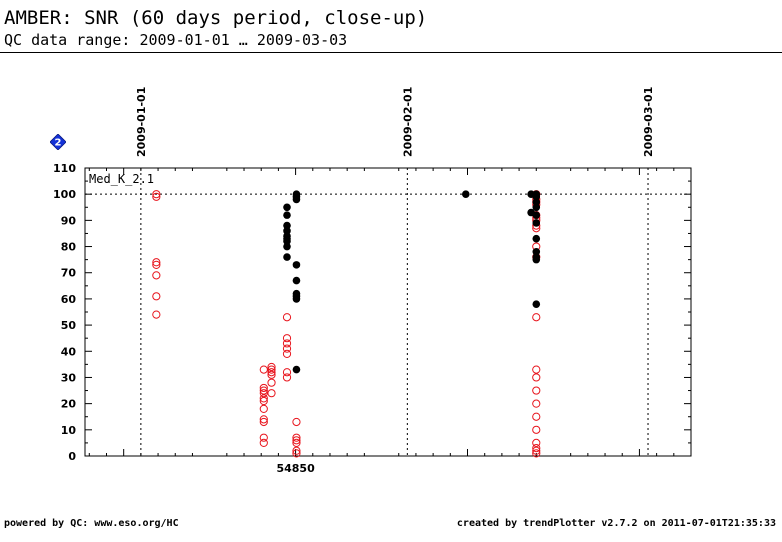 Image resolution: width=782 pixels, height=542 pixels. What do you see at coordinates (141, 122) in the screenshot?
I see `date-marker-label: 2009-01-01` at bounding box center [141, 122].